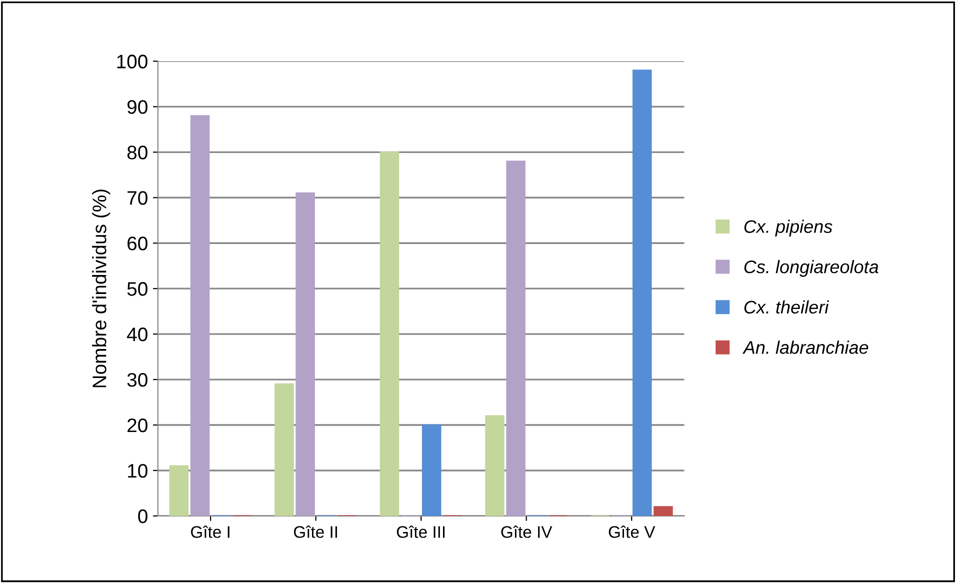 Image resolution: width=957 pixels, height=583 pixels. I want to click on y-tick-label: 0, so click(143, 516).